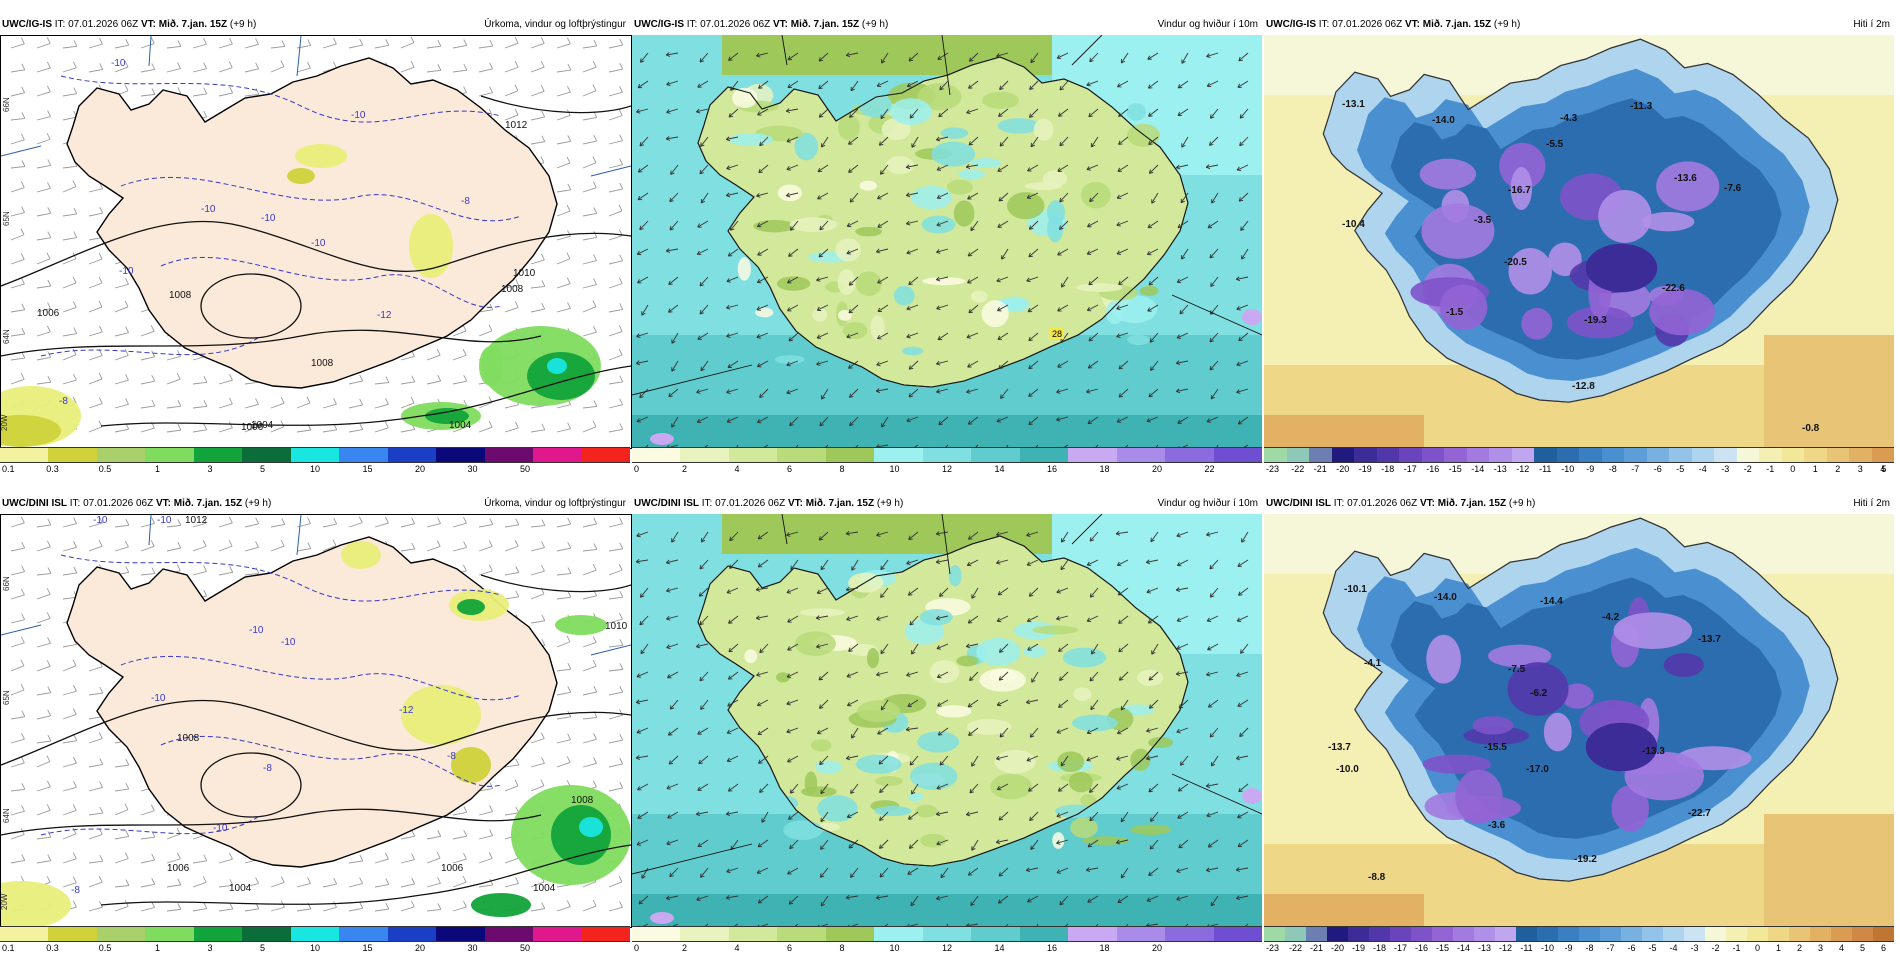 This screenshot has width=1900, height=956. What do you see at coordinates (1748, 469) in the screenshot?
I see `legend-tick-label: -2` at bounding box center [1748, 469].